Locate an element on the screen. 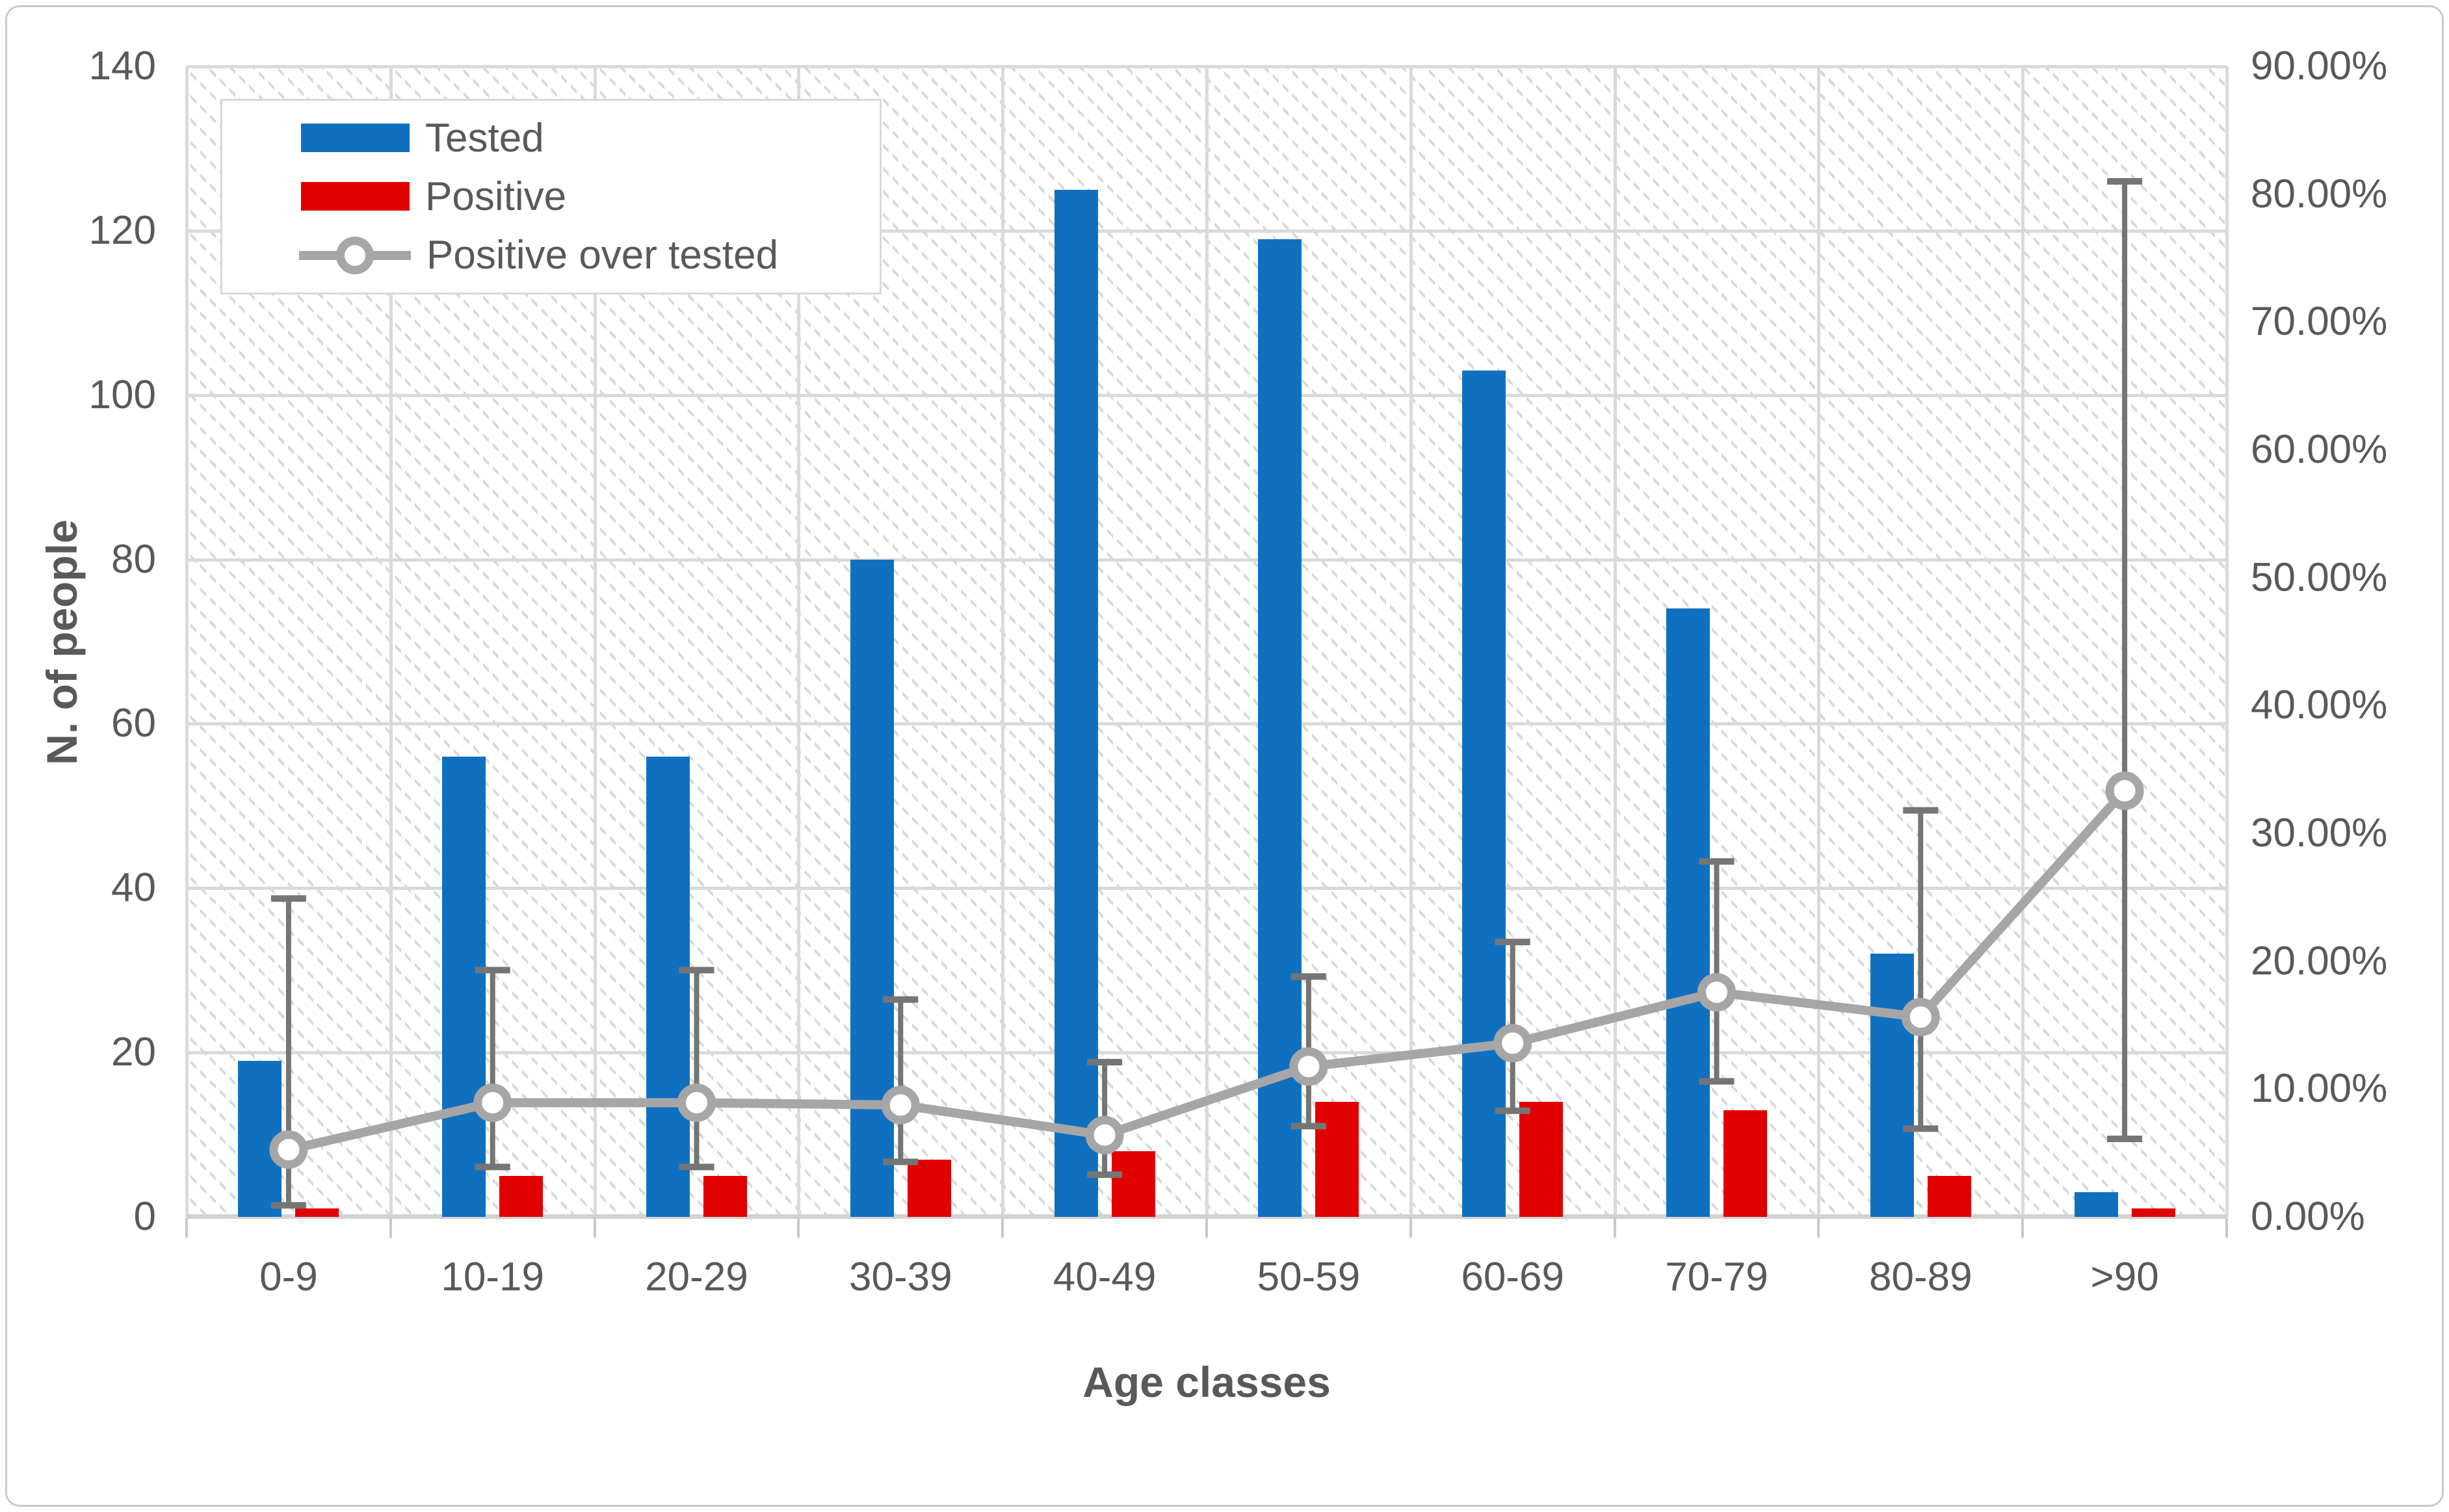  x-axis-line is located at coordinates (1207, 1216).